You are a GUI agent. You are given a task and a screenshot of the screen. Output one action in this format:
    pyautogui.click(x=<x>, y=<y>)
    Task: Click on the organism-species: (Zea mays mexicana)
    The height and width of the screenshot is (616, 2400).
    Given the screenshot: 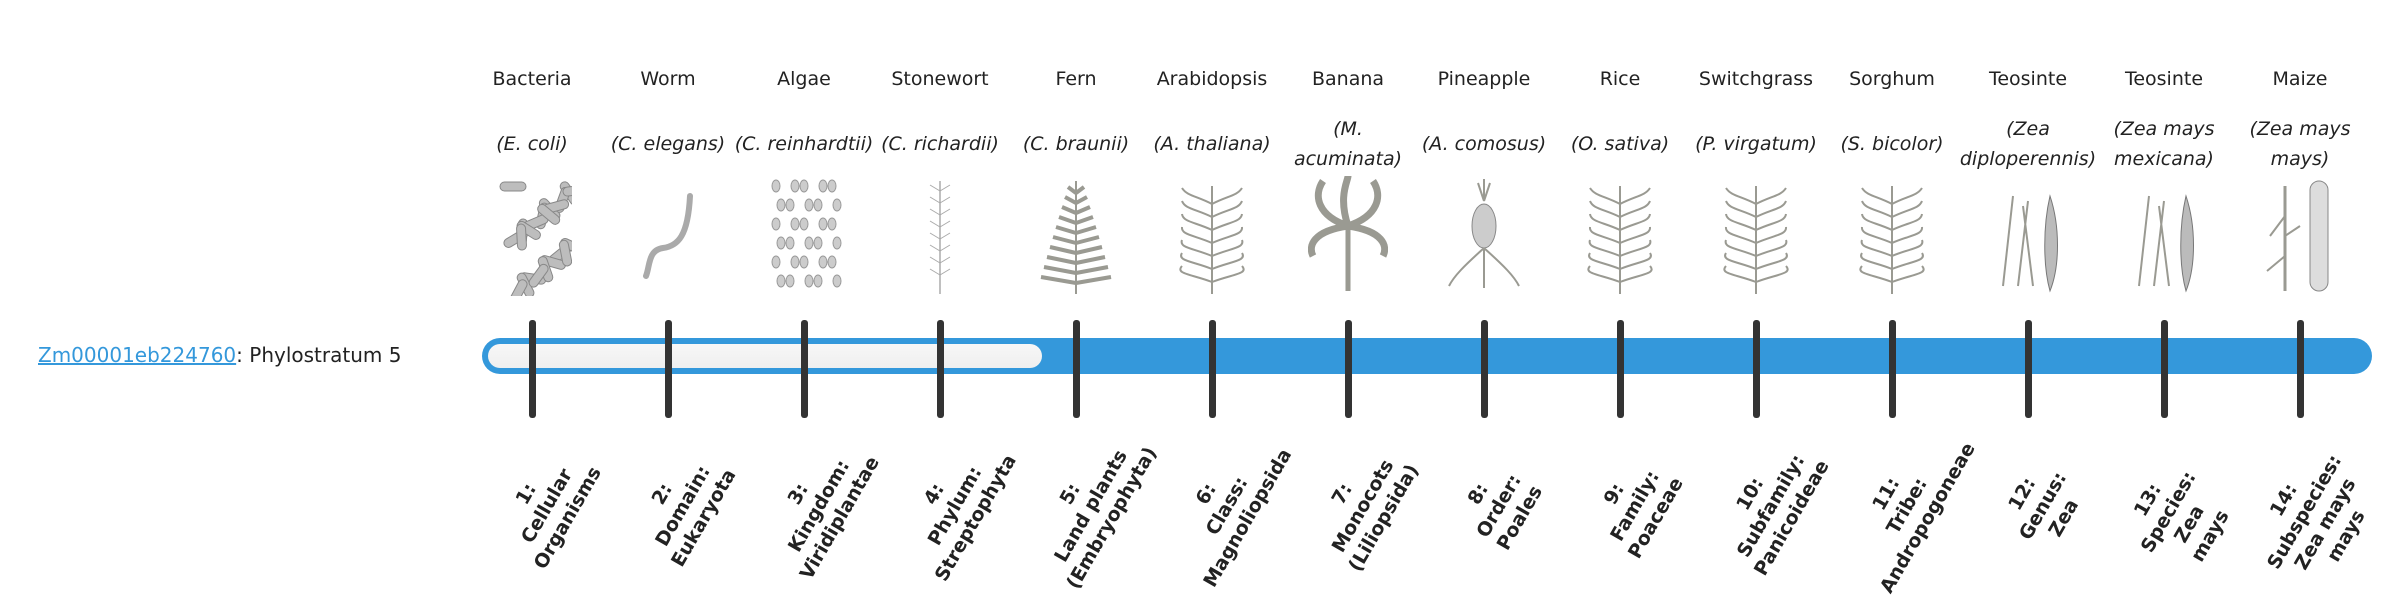 What is the action you would take?
    pyautogui.click(x=2164, y=144)
    